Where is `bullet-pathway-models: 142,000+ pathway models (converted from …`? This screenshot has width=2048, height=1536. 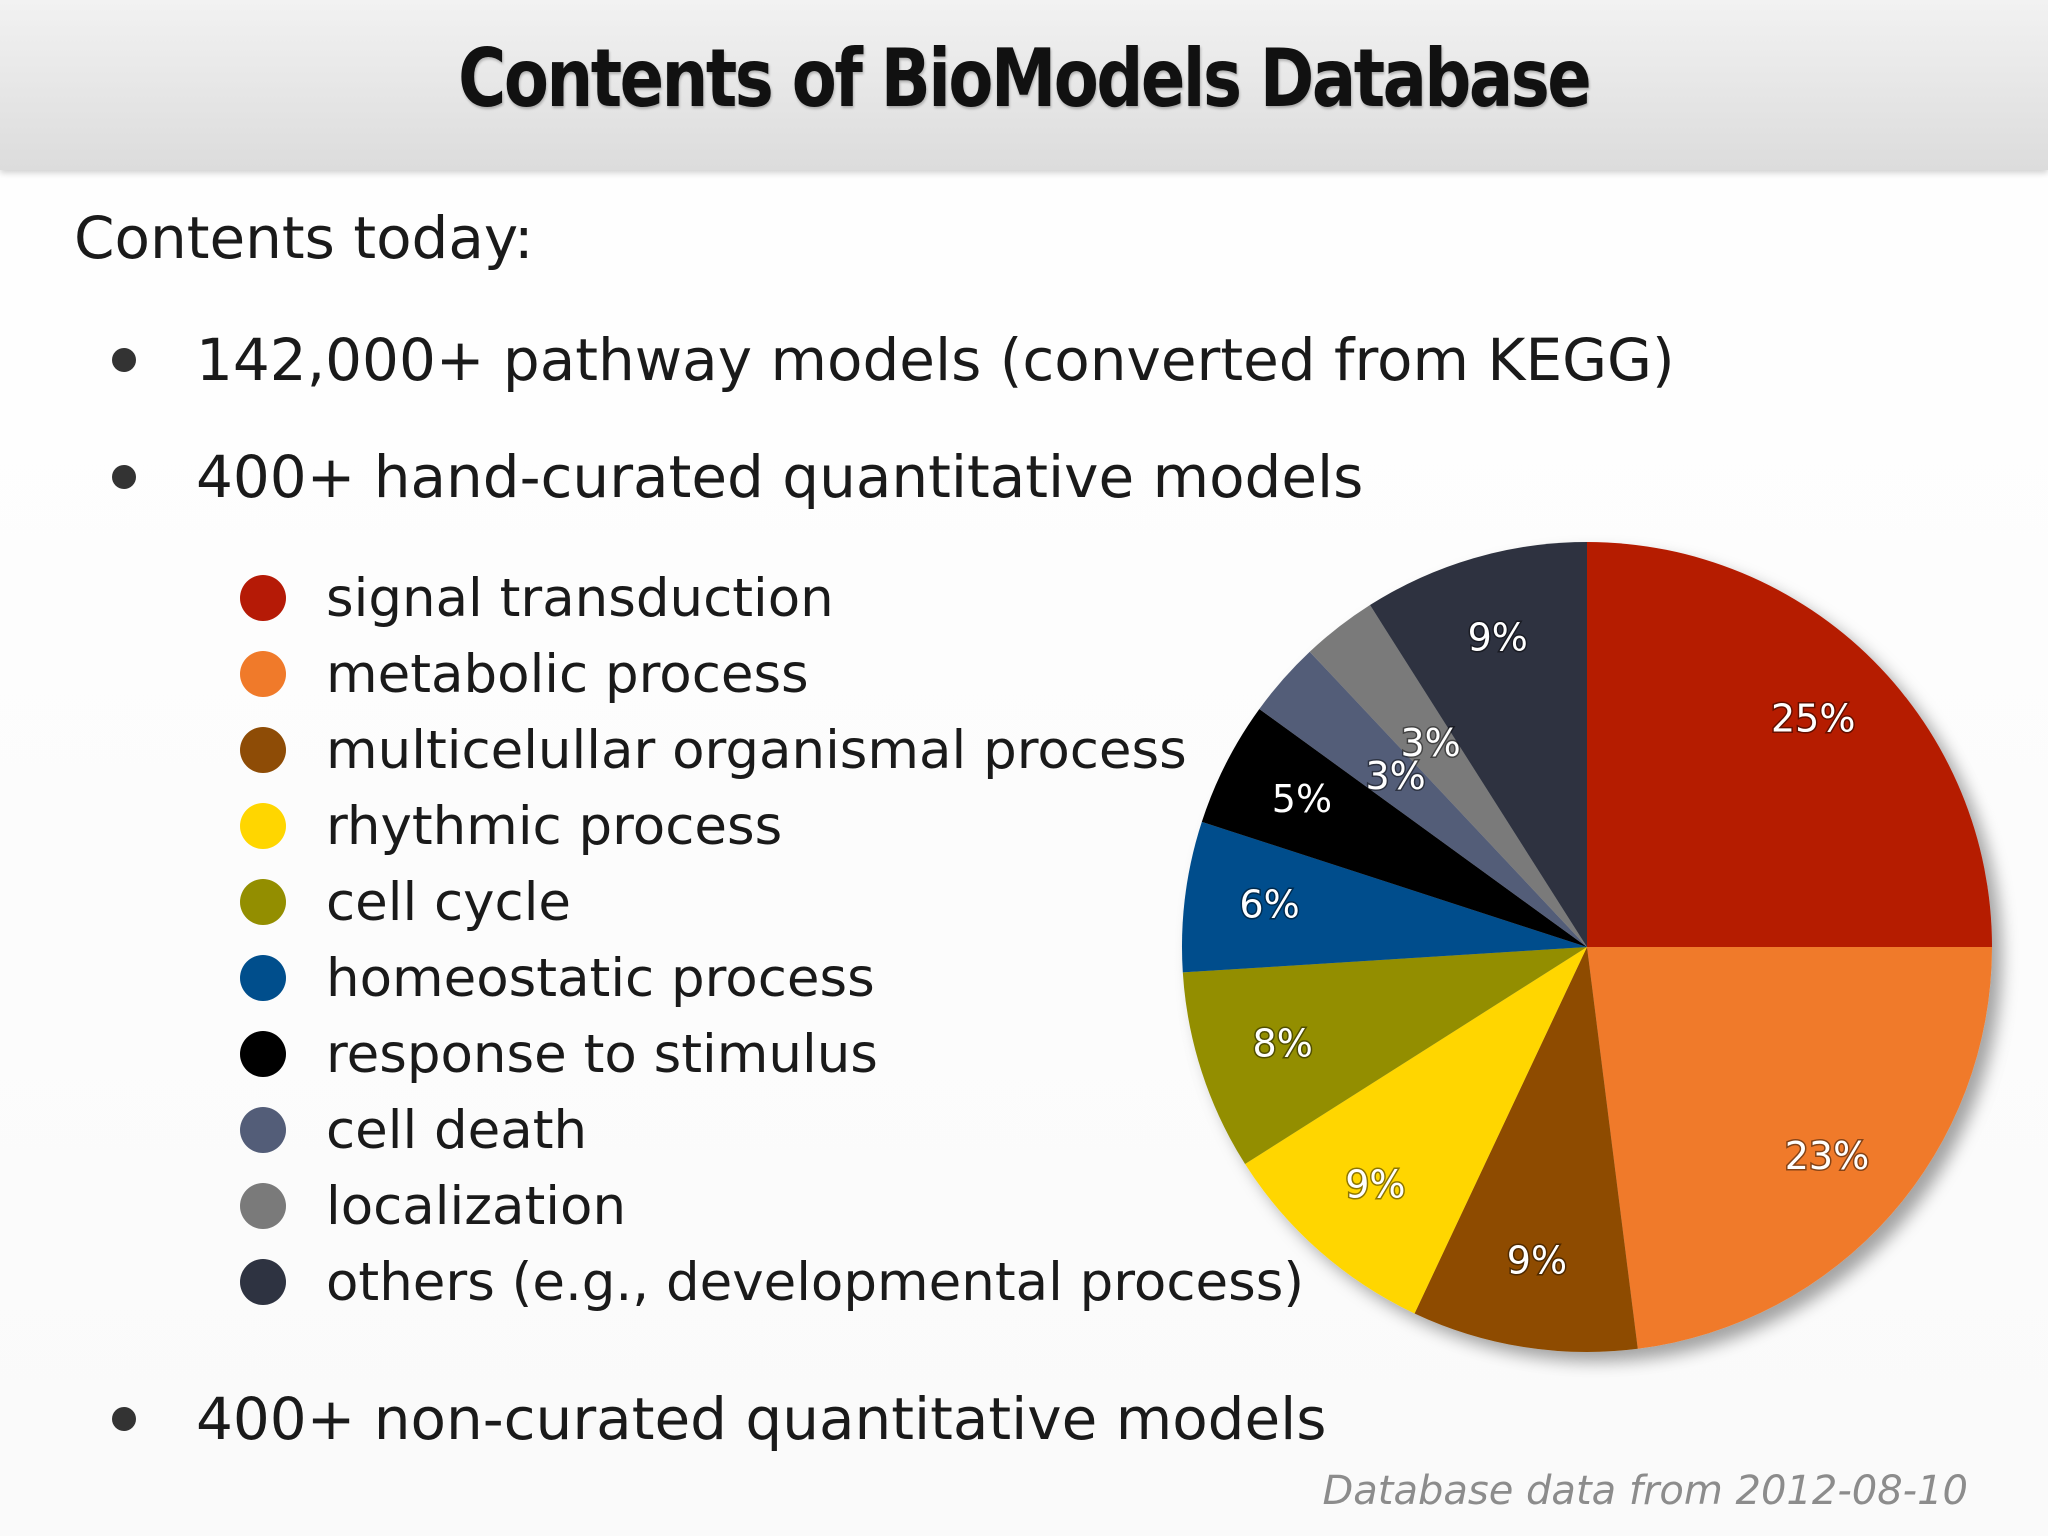 bullet-pathway-models: 142,000+ pathway models (converted from … is located at coordinates (893, 360).